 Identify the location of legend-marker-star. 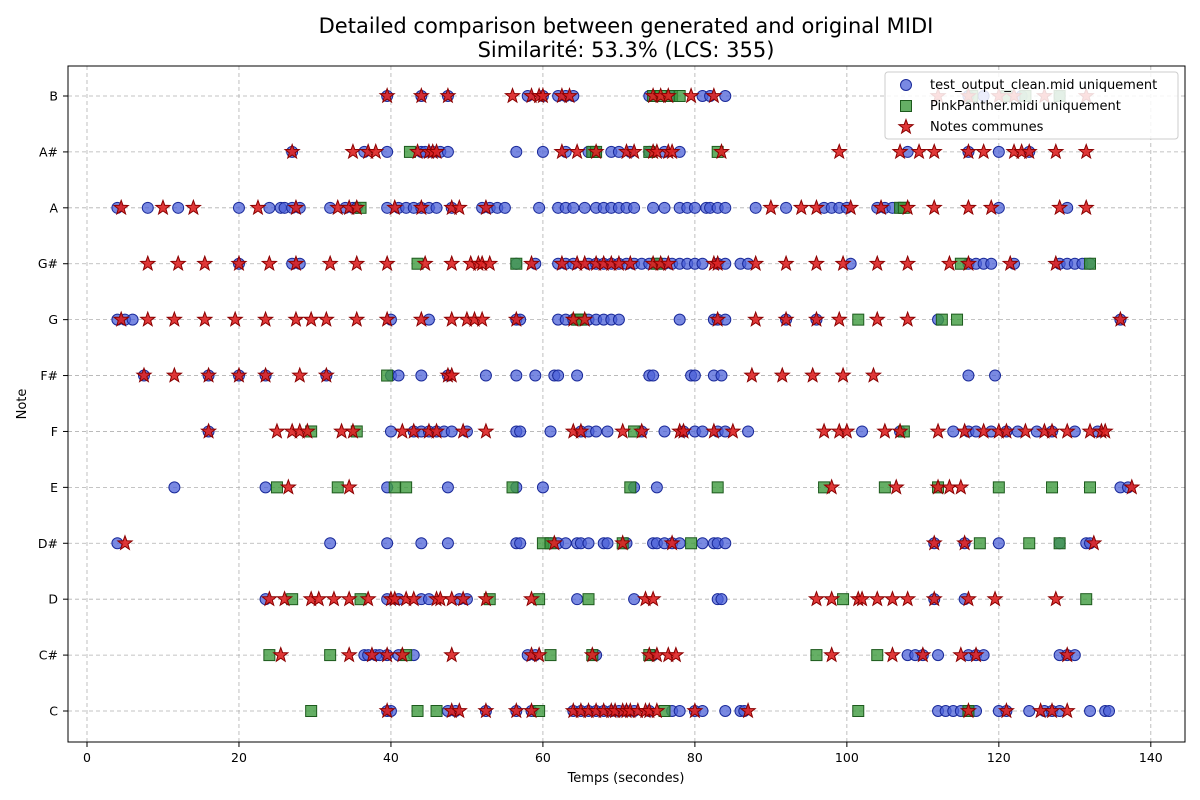
(906, 126).